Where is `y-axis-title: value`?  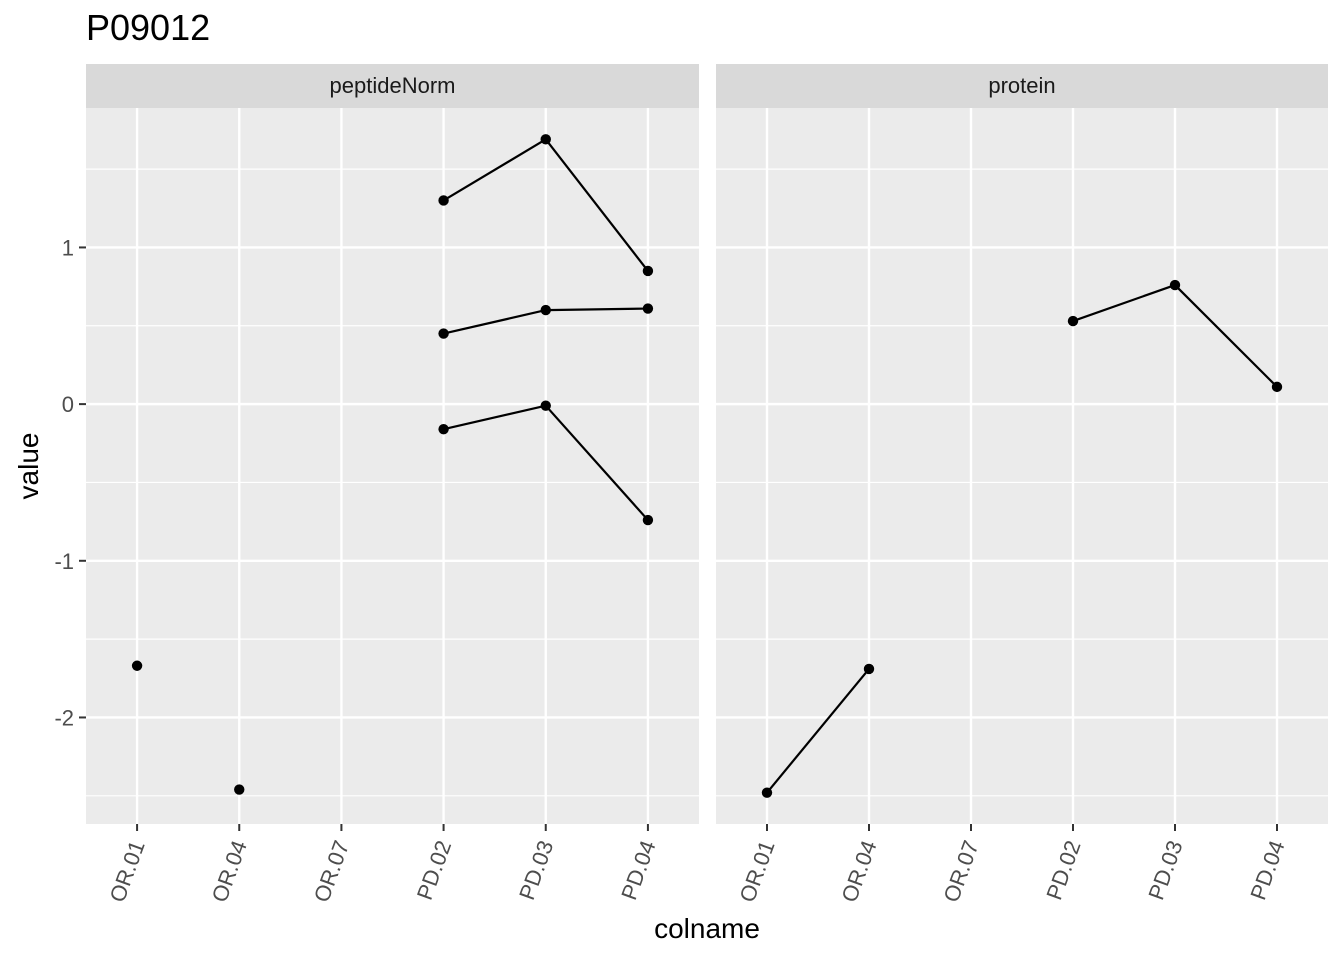
y-axis-title: value is located at coordinates (28, 466).